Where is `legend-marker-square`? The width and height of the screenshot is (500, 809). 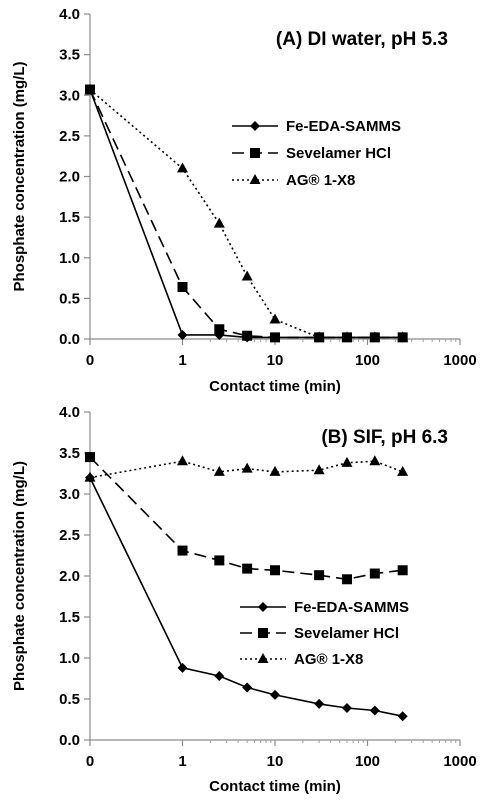
legend-marker-square is located at coordinates (263, 633).